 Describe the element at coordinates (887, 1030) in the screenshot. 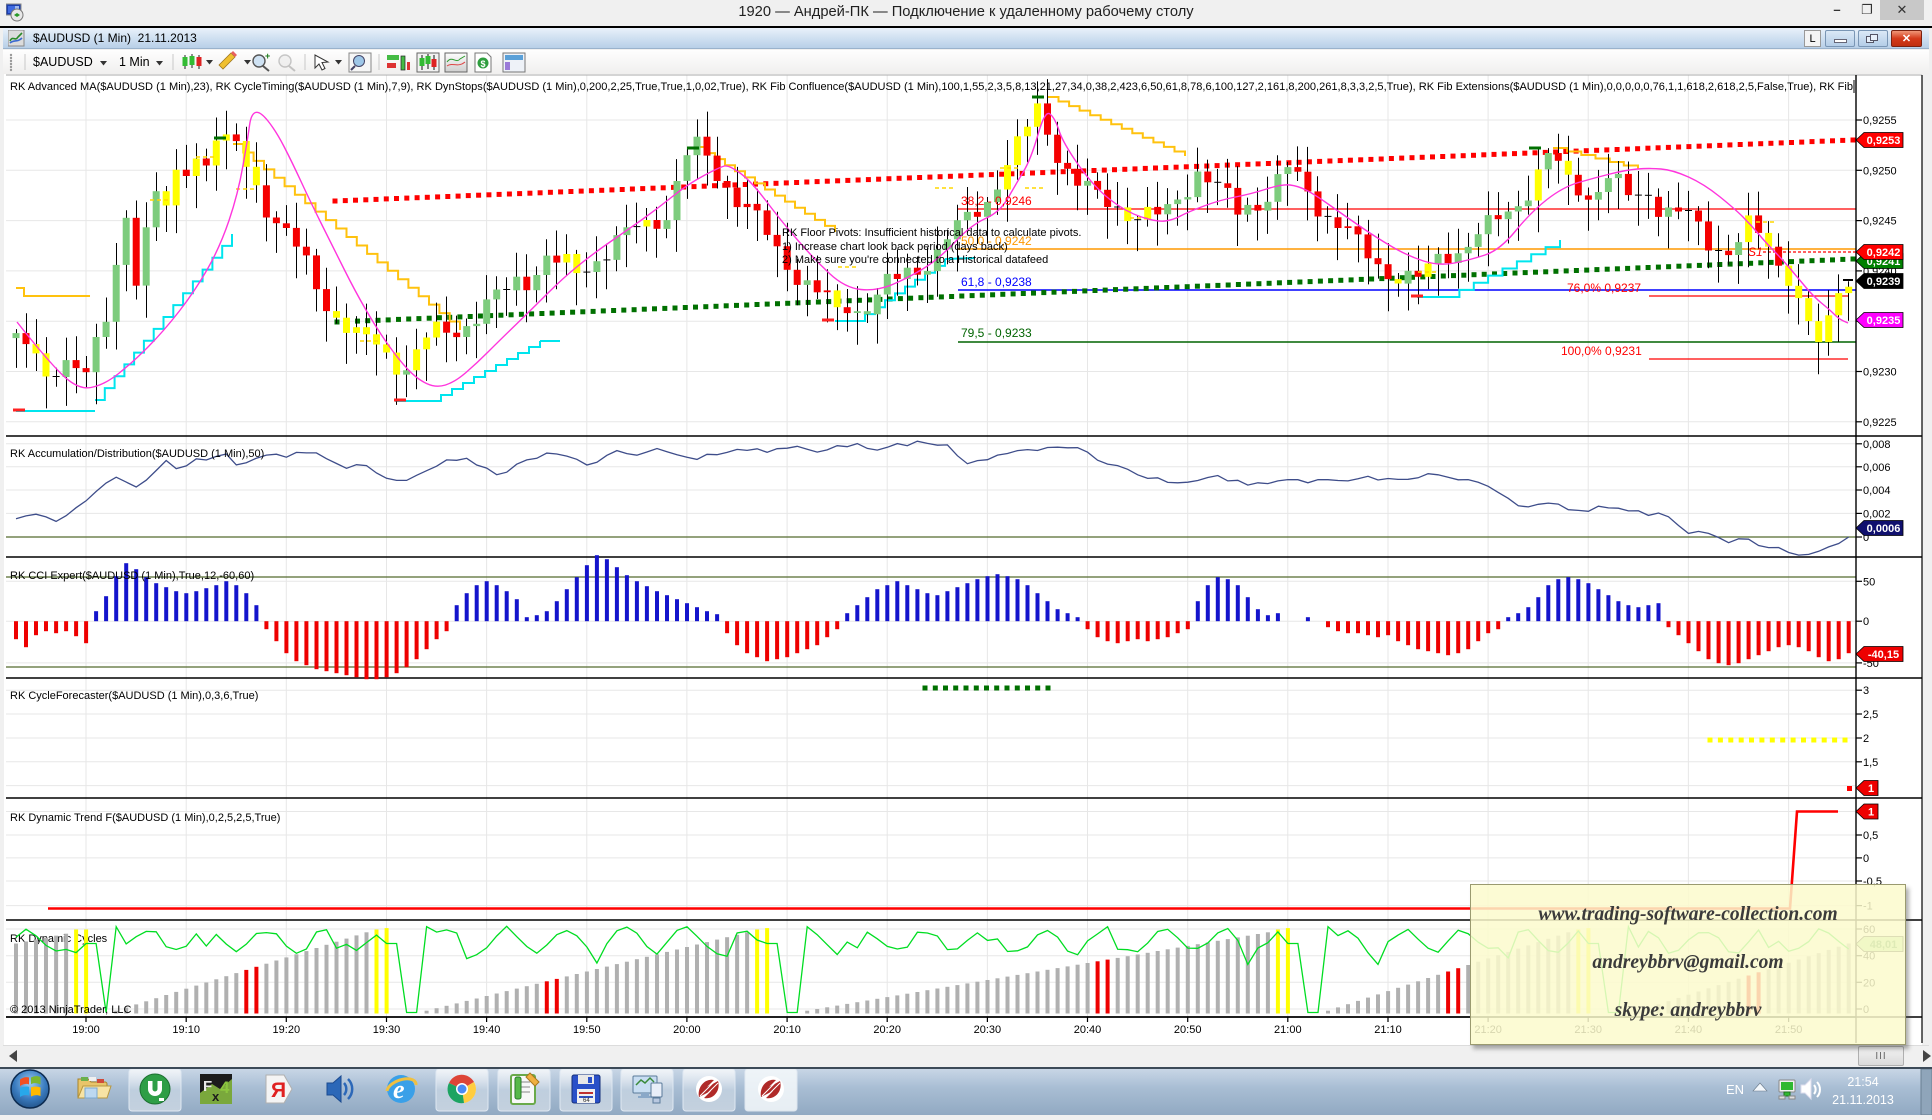

I see `svg-text: 20:20` at that location.